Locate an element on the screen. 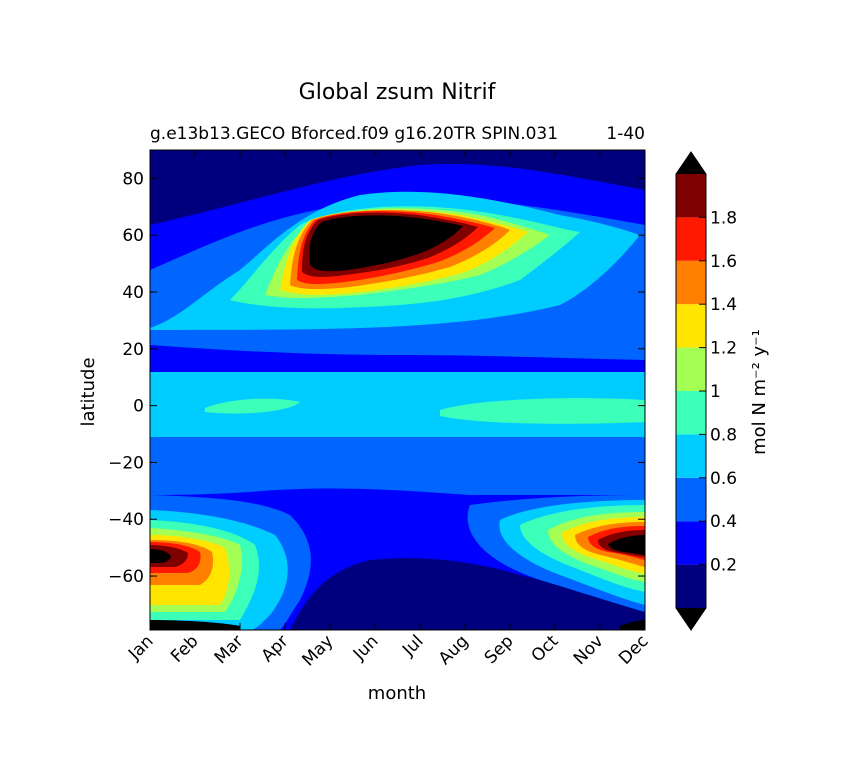 The width and height of the screenshot is (852, 783). y-axis-label: latitude is located at coordinates (88, 391).